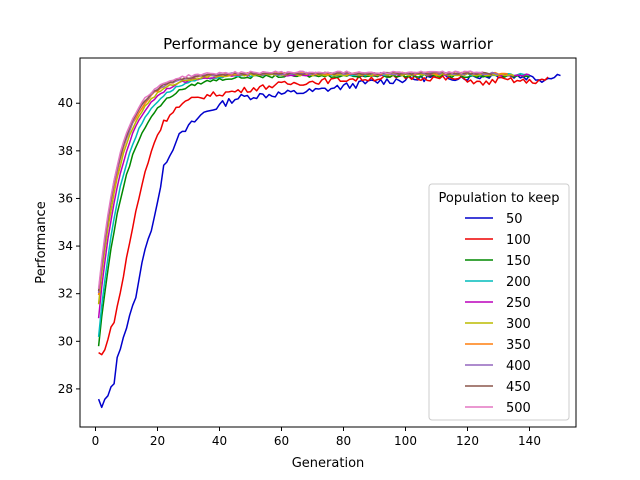 The image size is (640, 480). I want to click on x-tick-label: 80, so click(343, 441).